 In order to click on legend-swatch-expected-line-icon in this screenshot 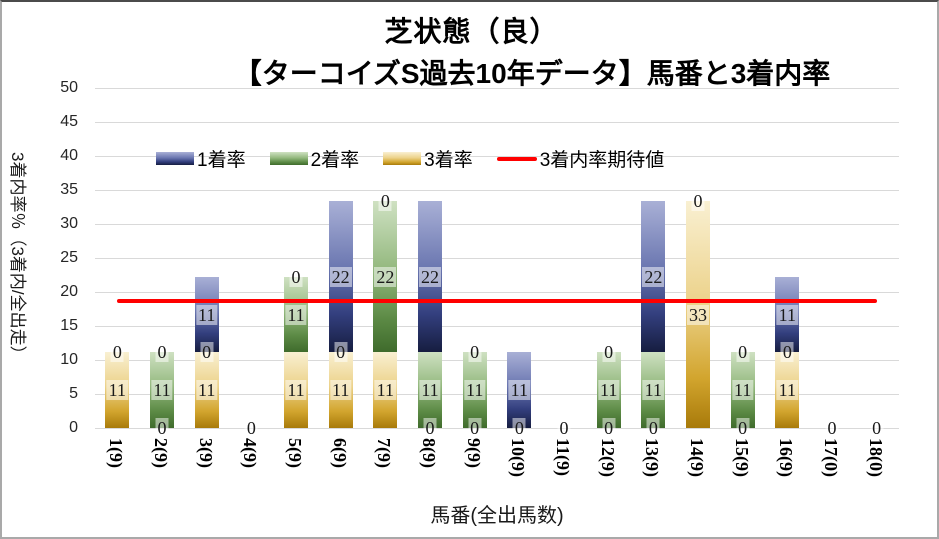, I will do `click(516, 158)`.